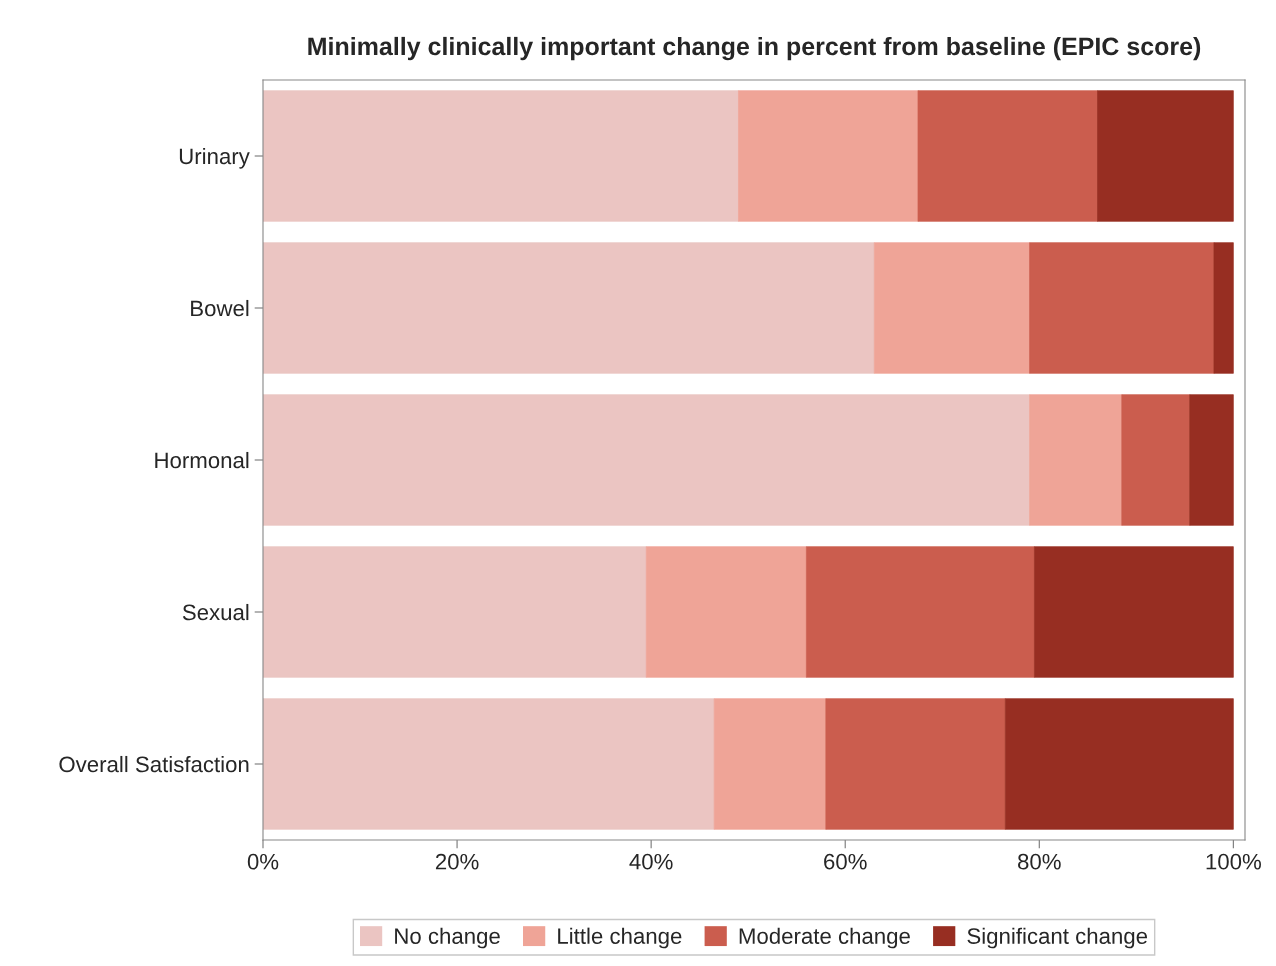 The width and height of the screenshot is (1276, 966). Describe the element at coordinates (215, 612) in the screenshot. I see `y-tick-label: Sexual` at that location.